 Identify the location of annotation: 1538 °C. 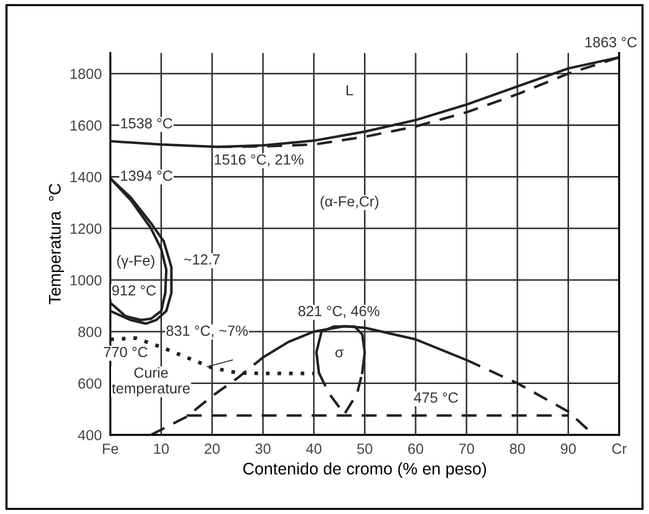
(146, 123).